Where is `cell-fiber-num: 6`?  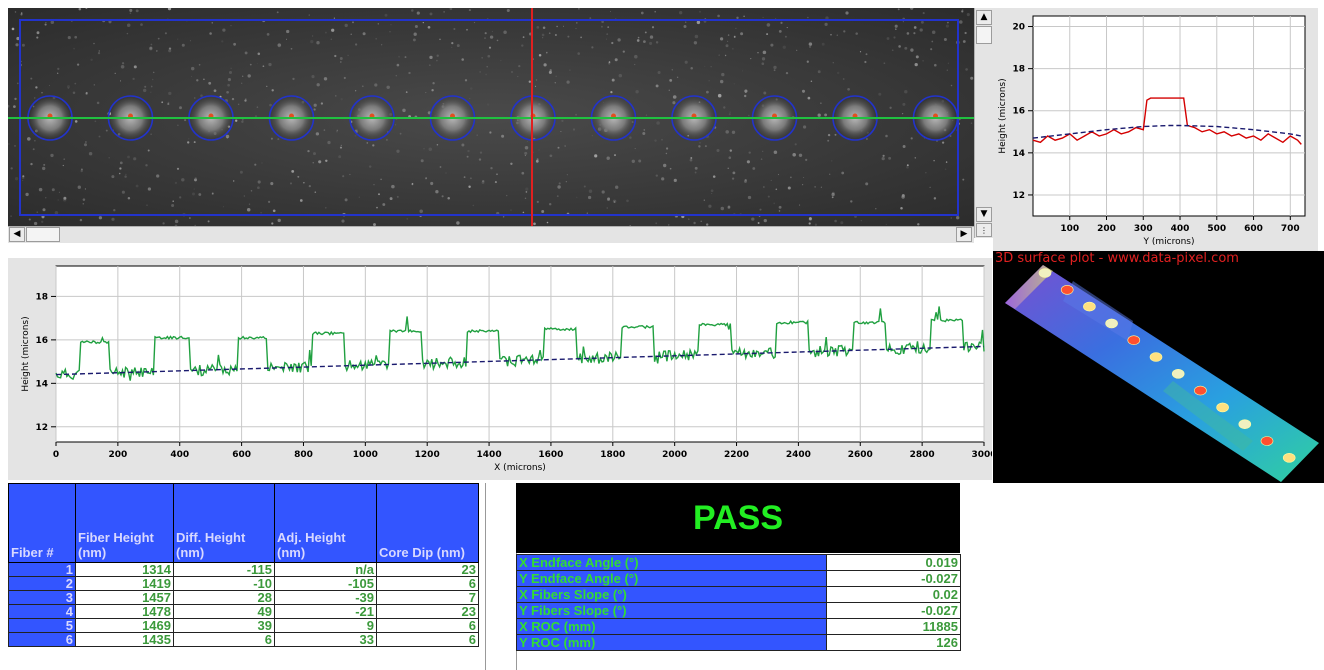 cell-fiber-num: 6 is located at coordinates (42, 639).